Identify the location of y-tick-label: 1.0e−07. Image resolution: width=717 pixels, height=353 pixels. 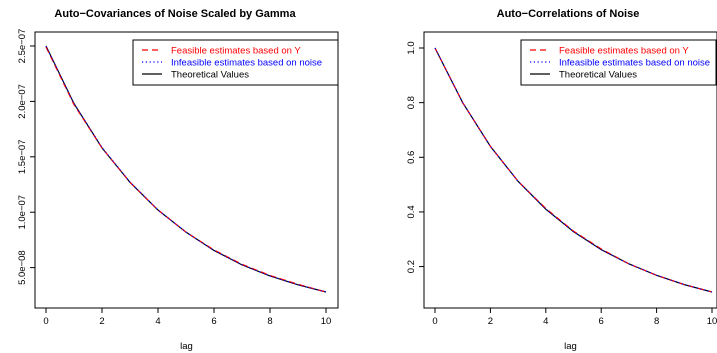
(22, 212).